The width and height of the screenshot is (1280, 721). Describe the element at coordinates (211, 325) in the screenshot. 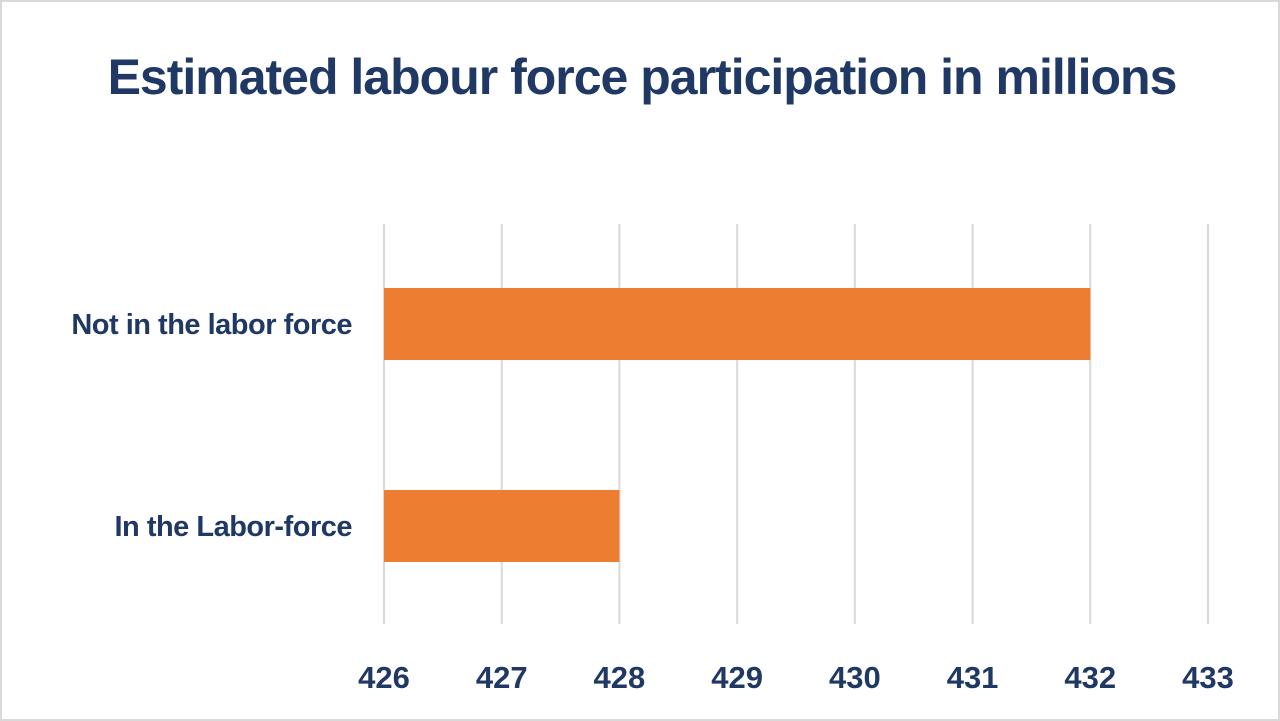

I see `category-label: Not in the labor force` at that location.